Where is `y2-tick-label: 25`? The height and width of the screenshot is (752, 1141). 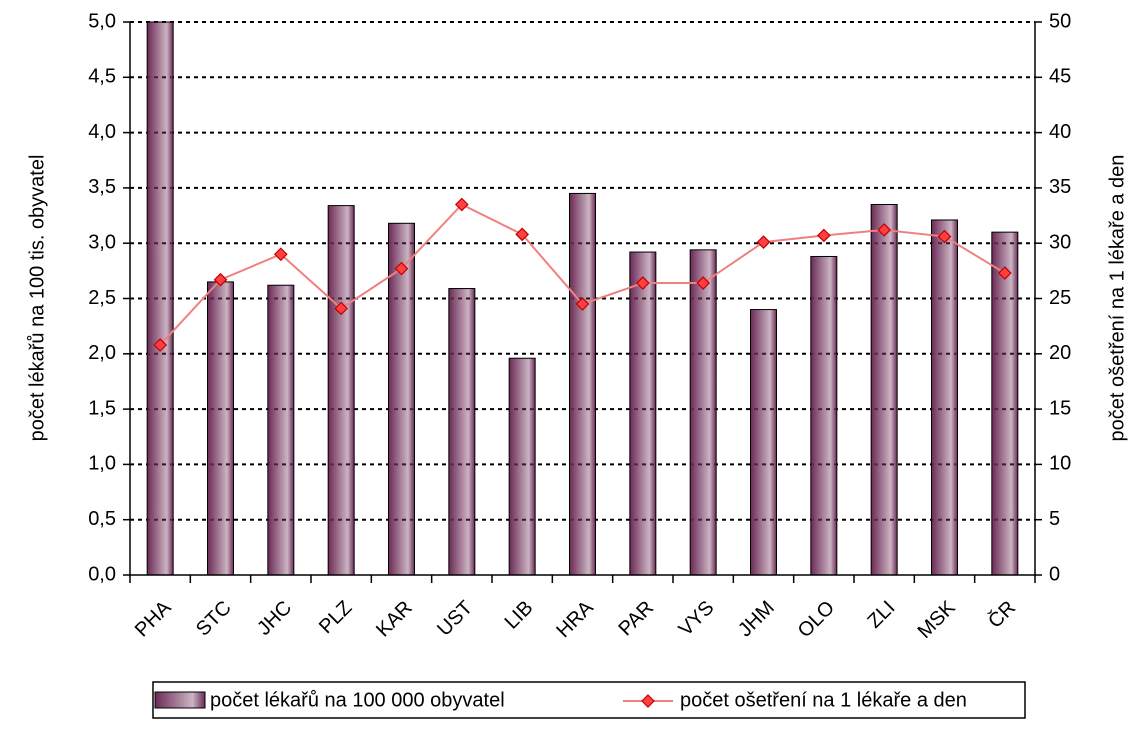
y2-tick-label: 25 is located at coordinates (1060, 298).